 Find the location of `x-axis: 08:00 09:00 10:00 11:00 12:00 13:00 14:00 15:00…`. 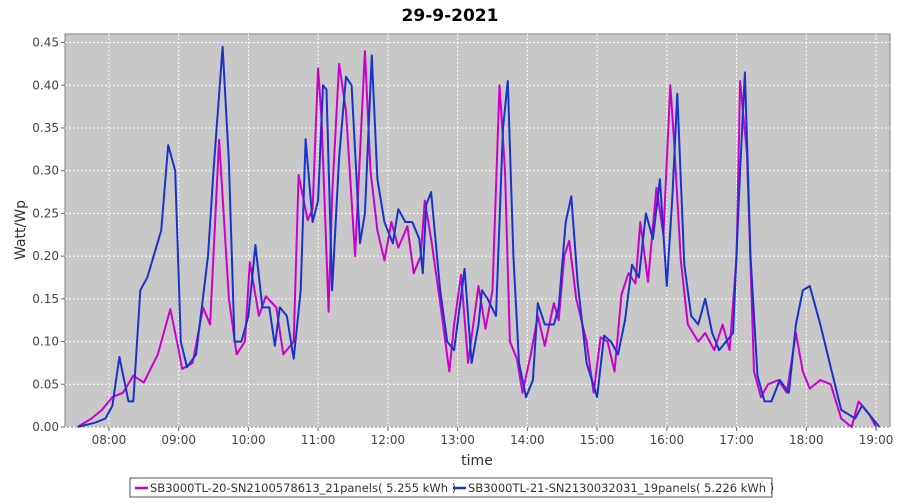

x-axis: 08:00 09:00 10:00 11:00 12:00 13:00 14:00 15:00… is located at coordinates (493, 437).